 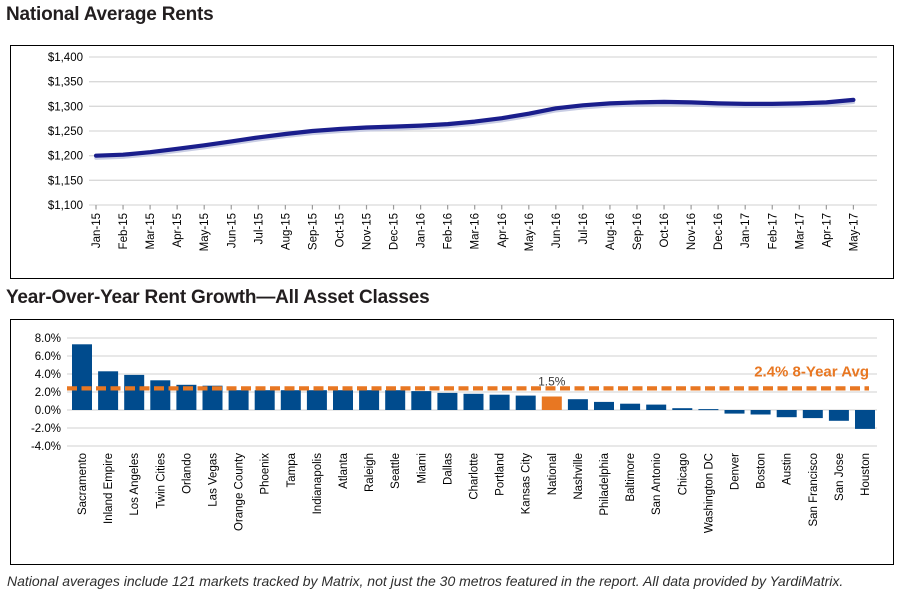 I want to click on y-axis-label: 2.0%, so click(x=48, y=393).